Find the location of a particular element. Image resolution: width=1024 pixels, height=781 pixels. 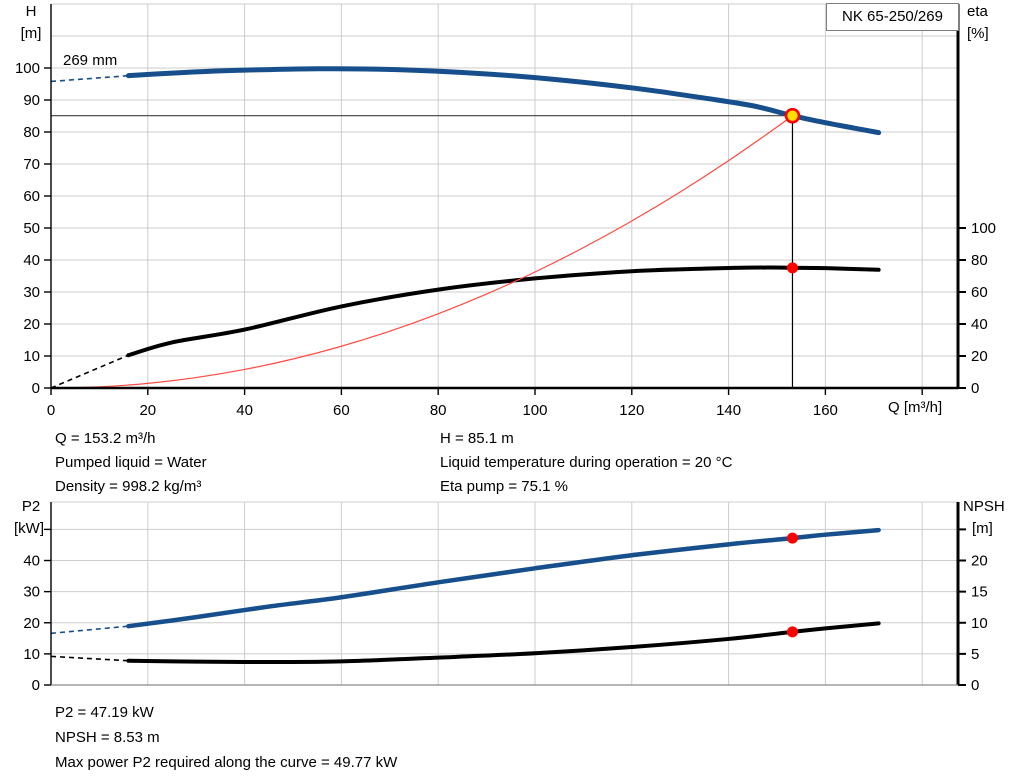

y-left-tick-label: 60 is located at coordinates (31, 196).